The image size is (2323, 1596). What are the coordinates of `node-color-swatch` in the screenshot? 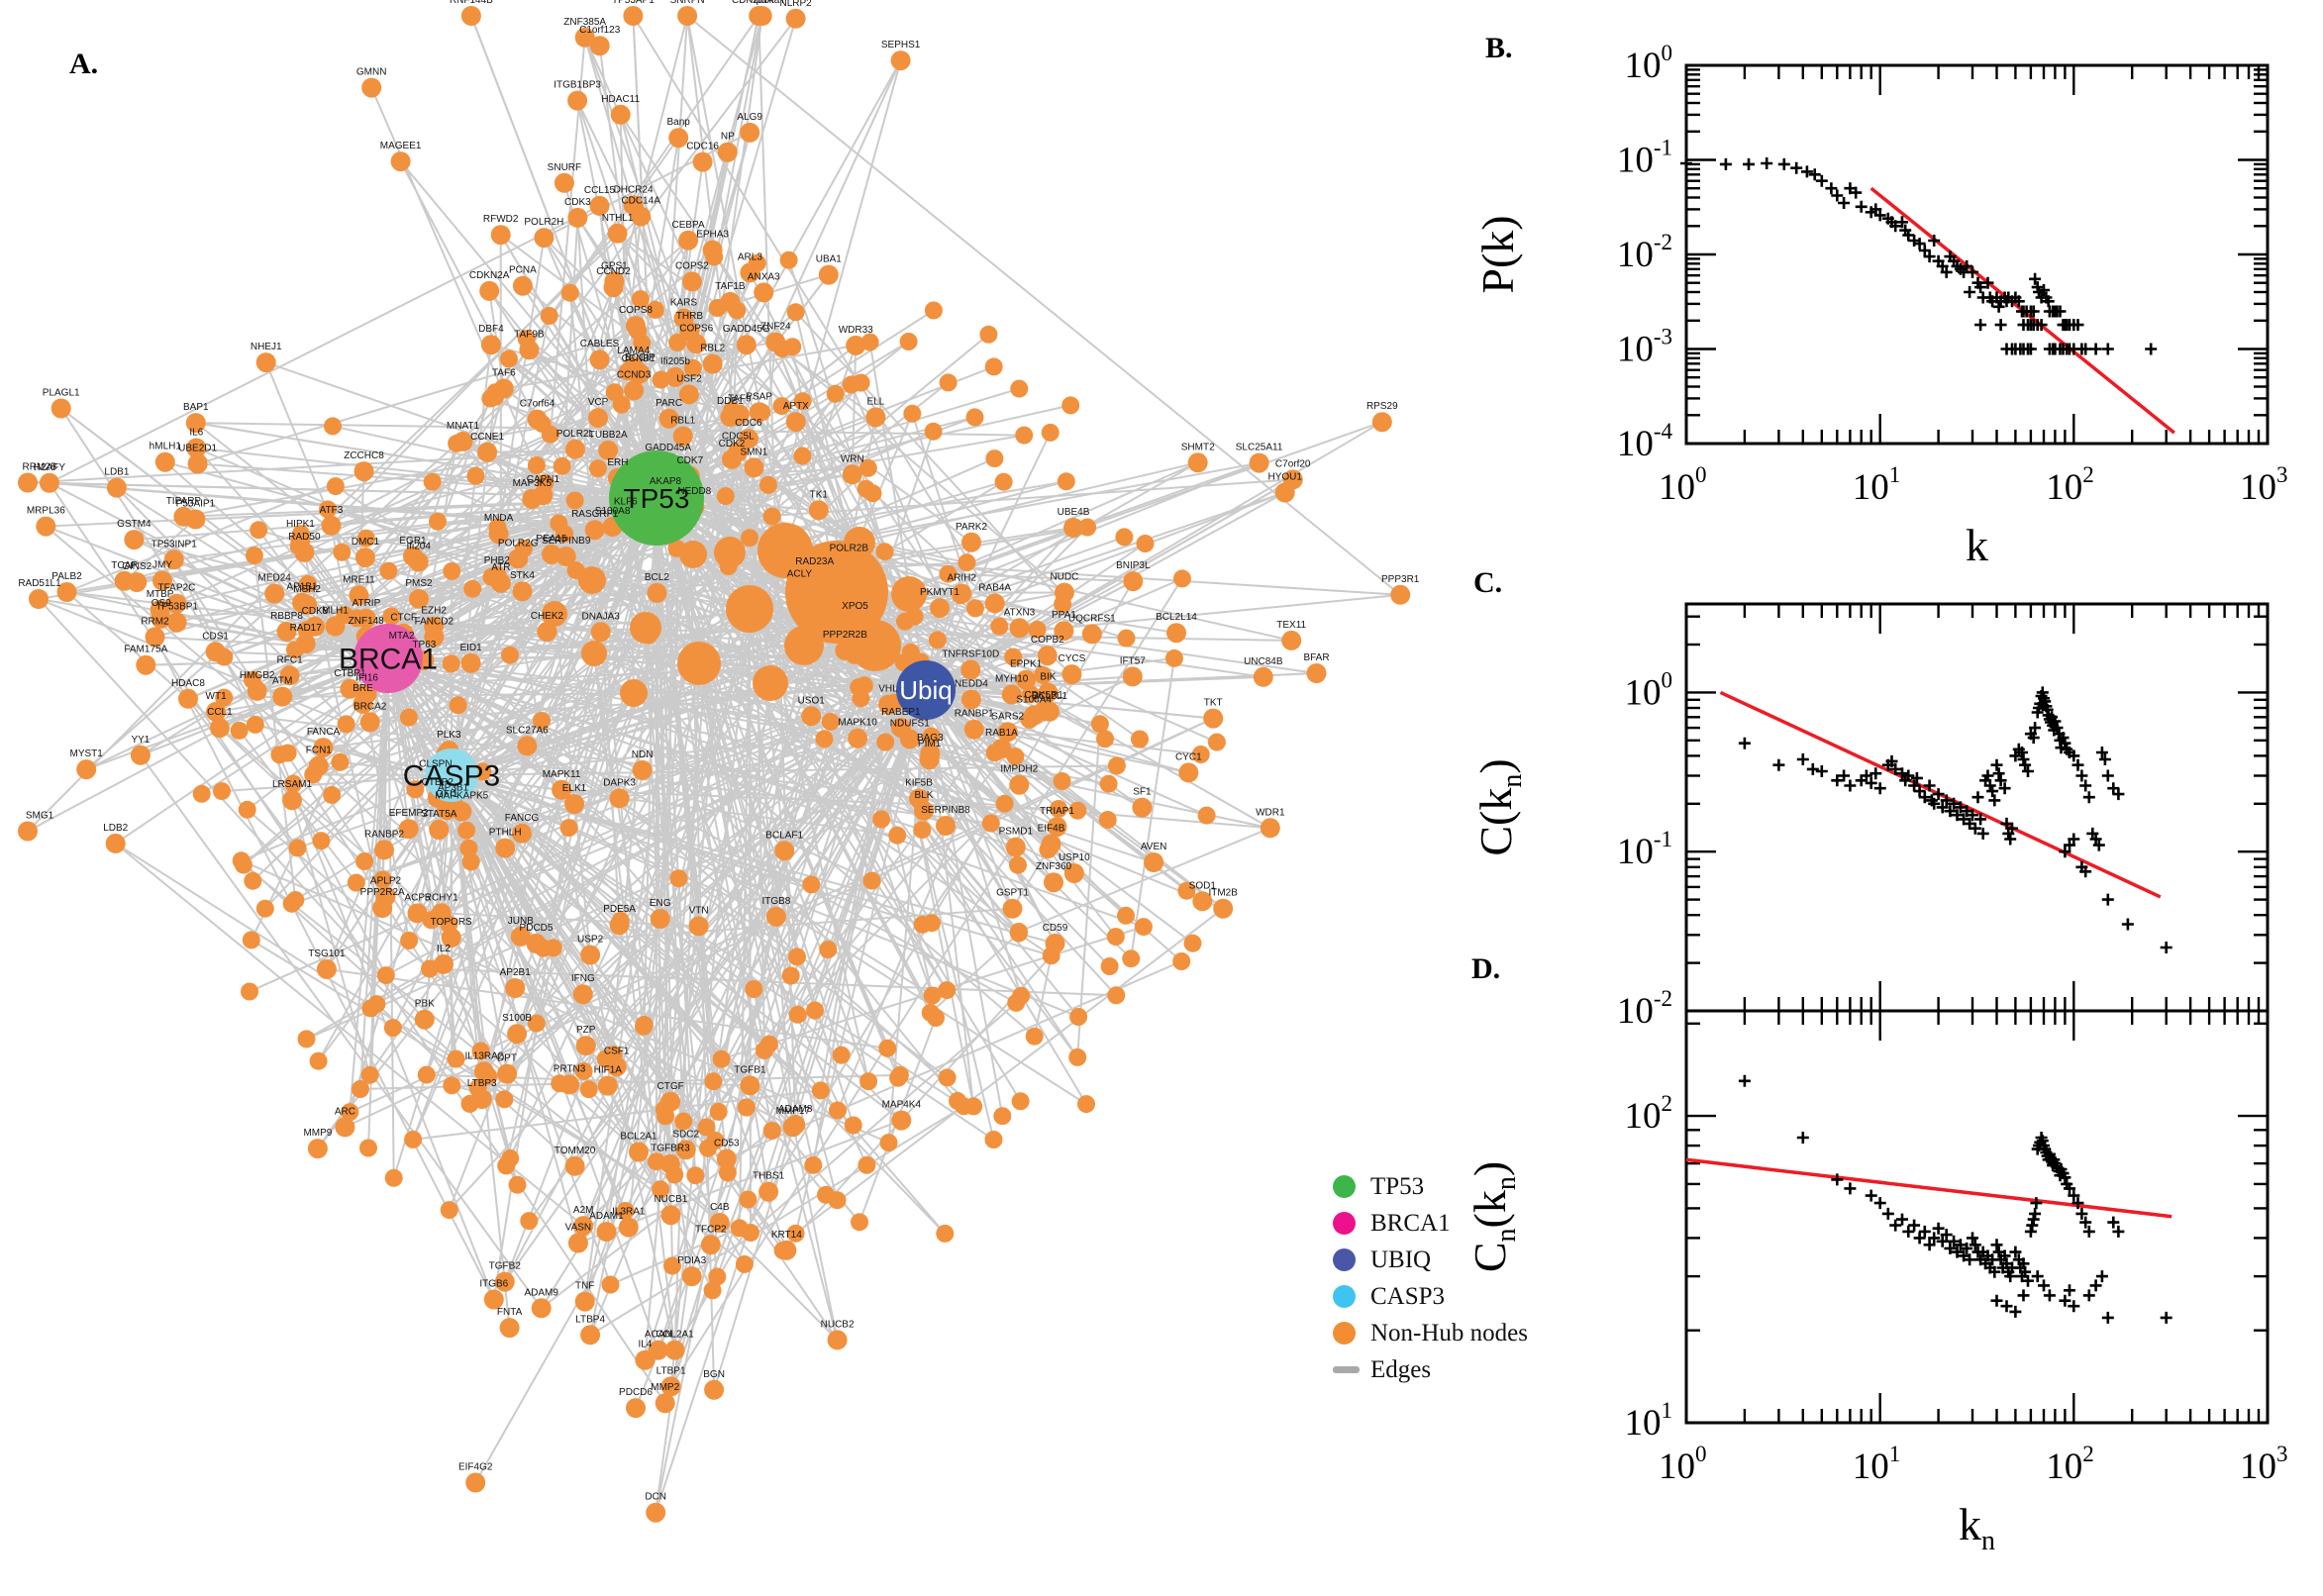 It's located at (1344, 1296).